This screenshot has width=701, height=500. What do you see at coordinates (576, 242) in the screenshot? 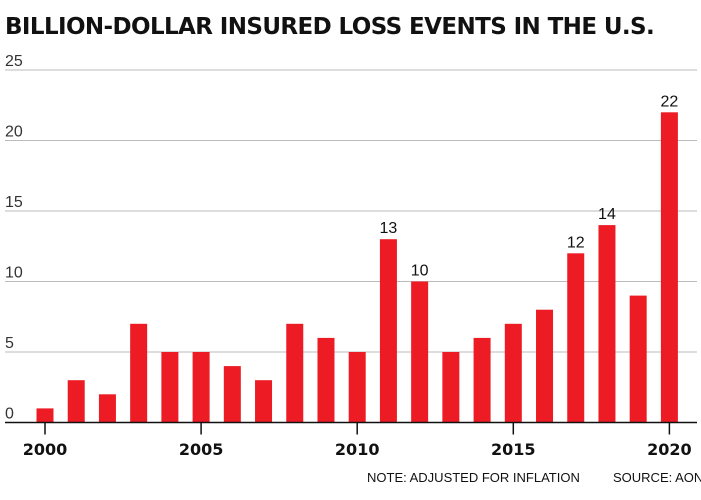
I see `data-label-2017: 12` at bounding box center [576, 242].